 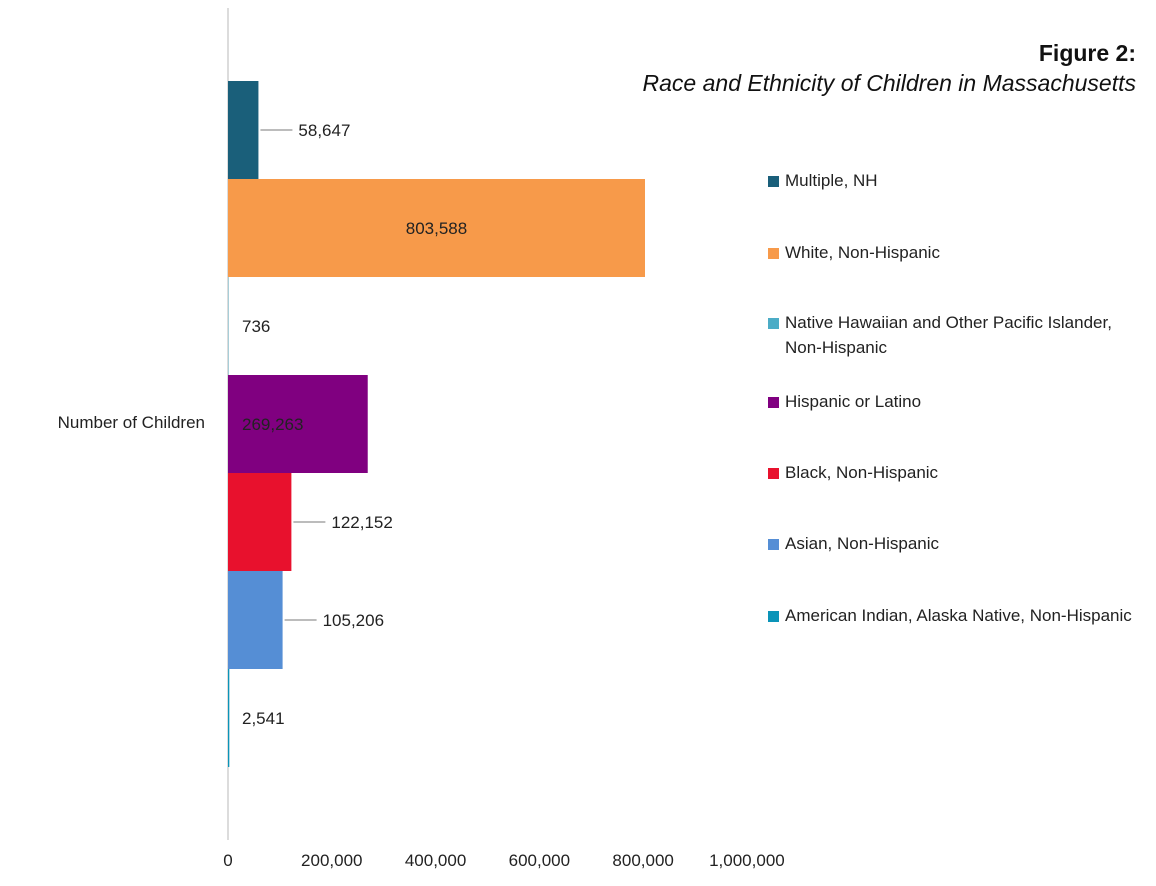 What do you see at coordinates (956, 543) in the screenshot?
I see `legend-item-asian-non-hispanic: Asian, Non-Hispanic` at bounding box center [956, 543].